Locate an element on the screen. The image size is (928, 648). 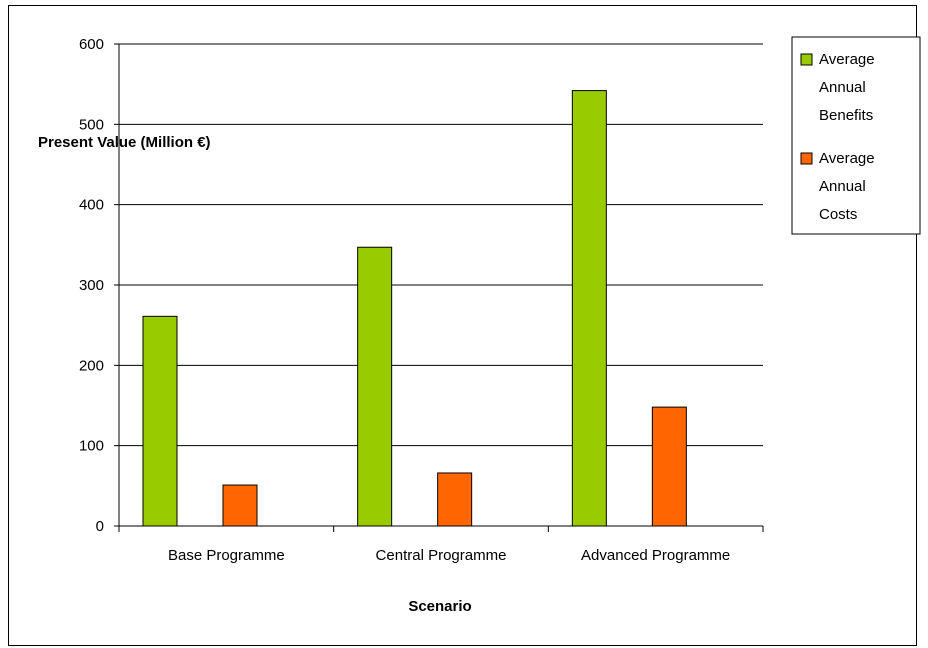
y-tick-label: 300 is located at coordinates (91, 285).